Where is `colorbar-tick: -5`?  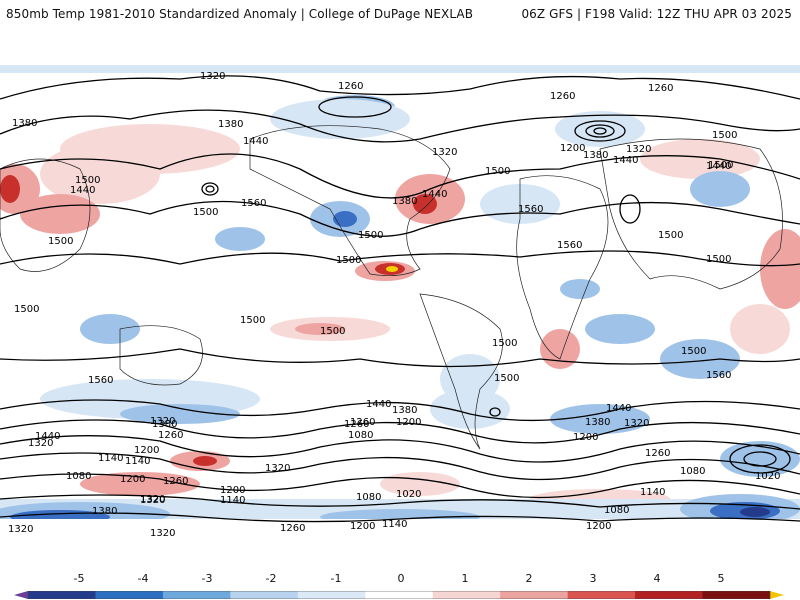
colorbar-tick: -5 is located at coordinates (79, 578).